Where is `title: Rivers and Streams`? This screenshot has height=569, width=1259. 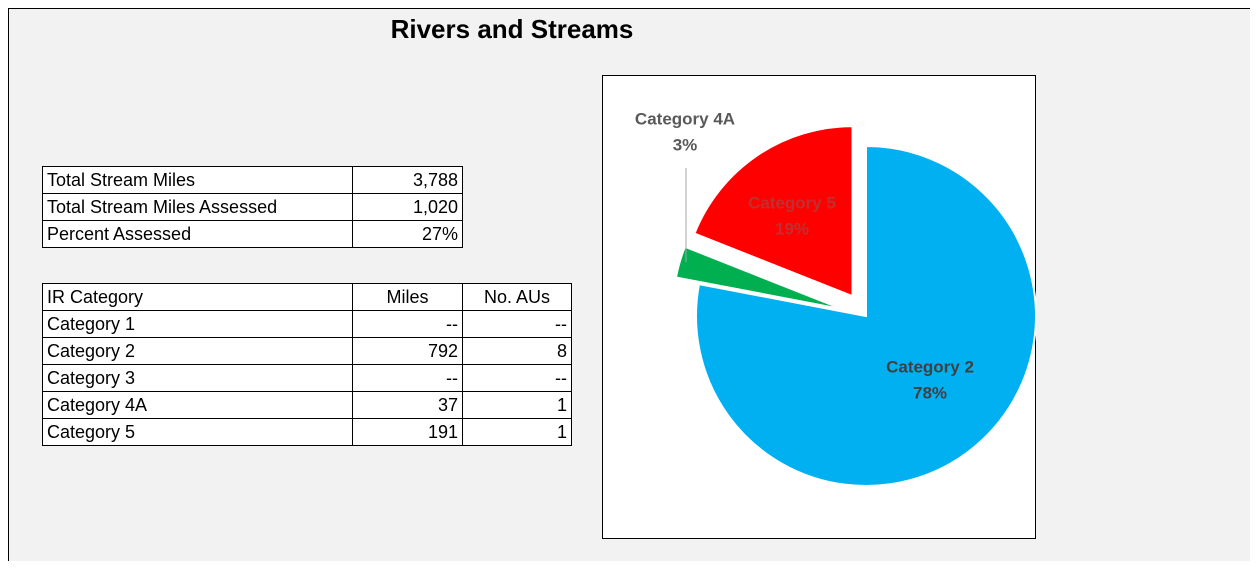
title: Rivers and Streams is located at coordinates (512, 29).